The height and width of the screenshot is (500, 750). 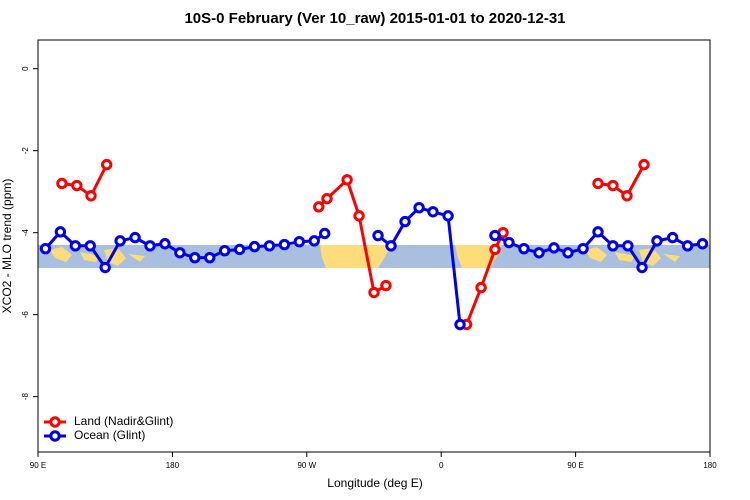 What do you see at coordinates (25, 68) in the screenshot?
I see `y-tick-label: 0` at bounding box center [25, 68].